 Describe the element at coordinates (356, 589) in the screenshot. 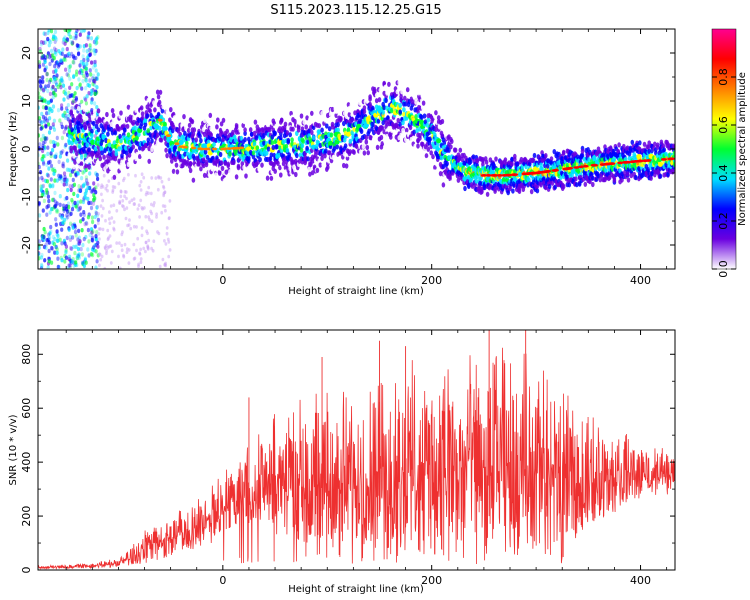

I see `snr-x-label: Height of straight line (km)` at that location.